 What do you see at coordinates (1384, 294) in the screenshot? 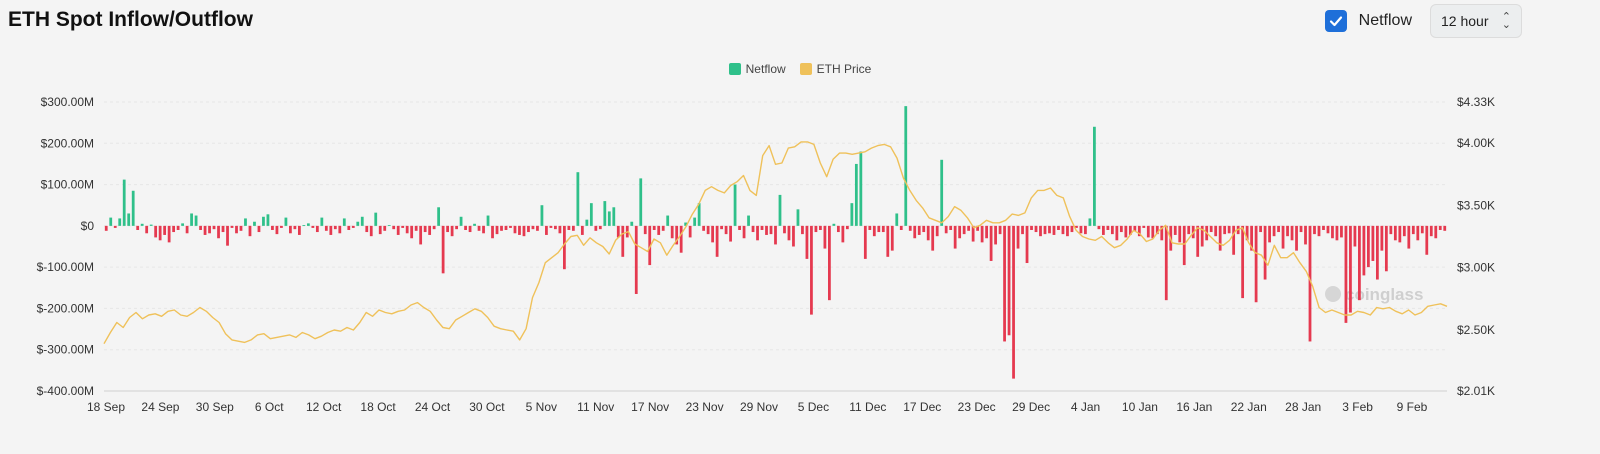
I see `watermark-text: coinglass` at bounding box center [1384, 294].